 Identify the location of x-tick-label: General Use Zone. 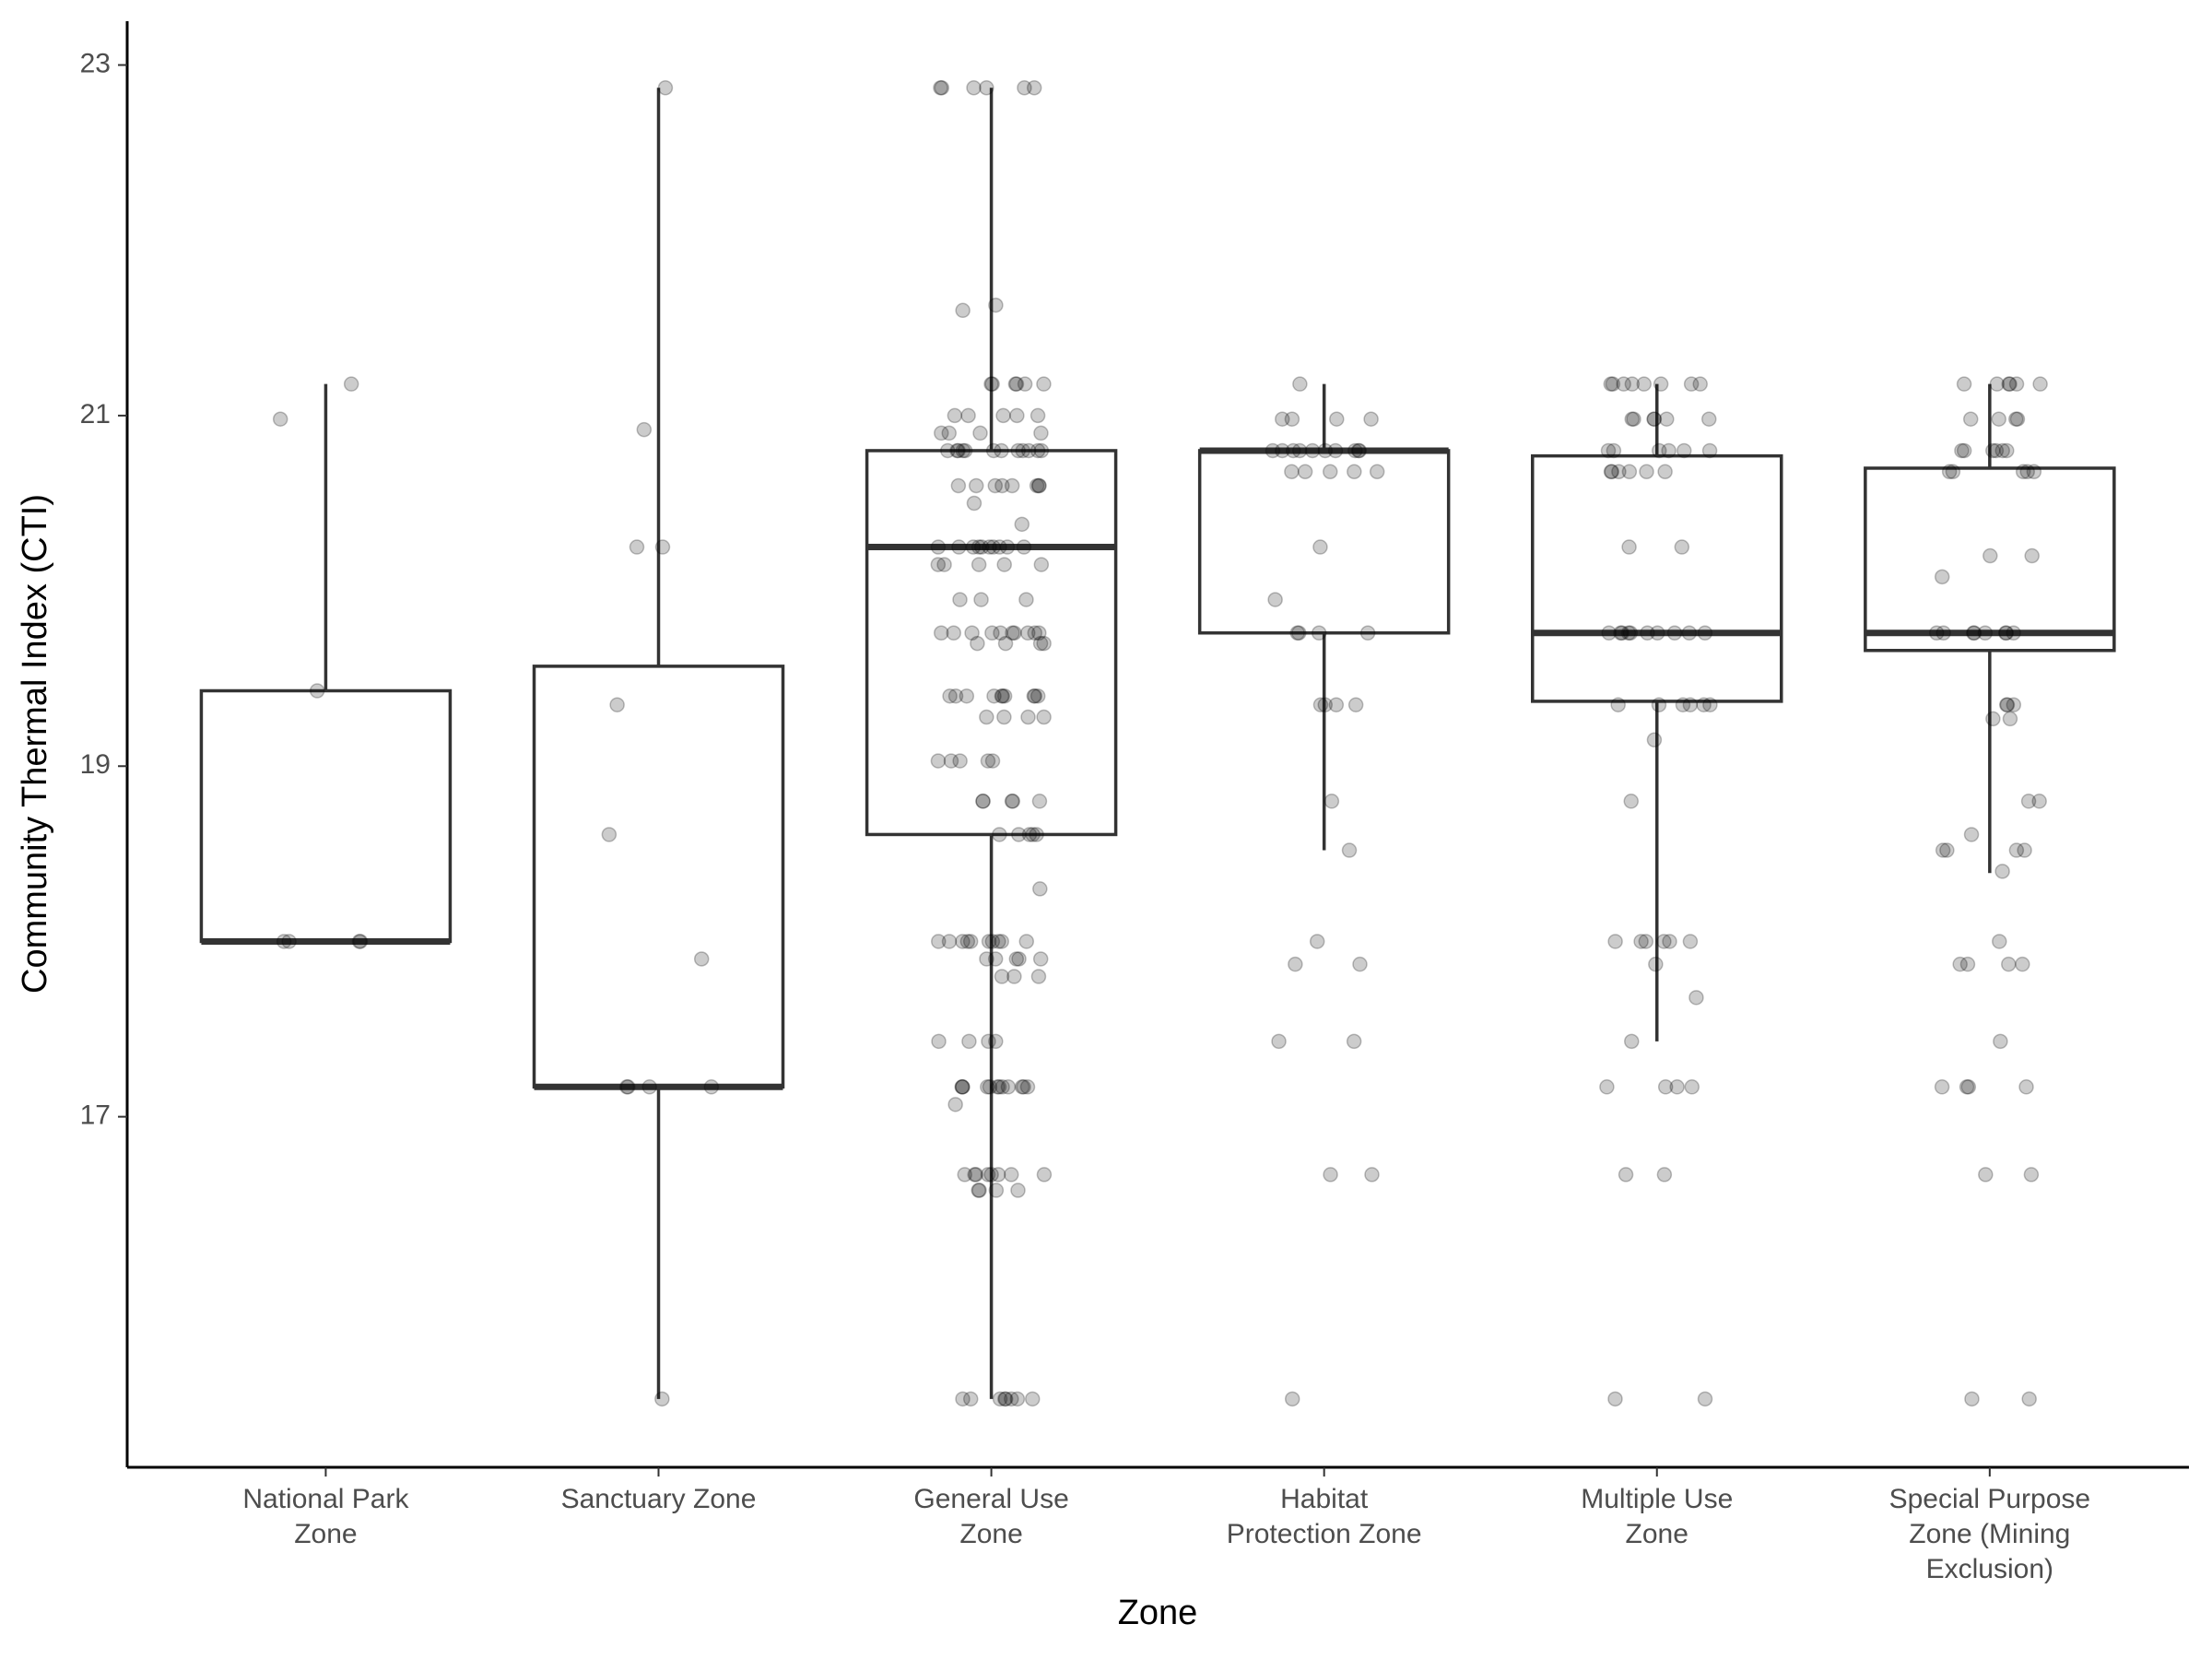
(991, 1516).